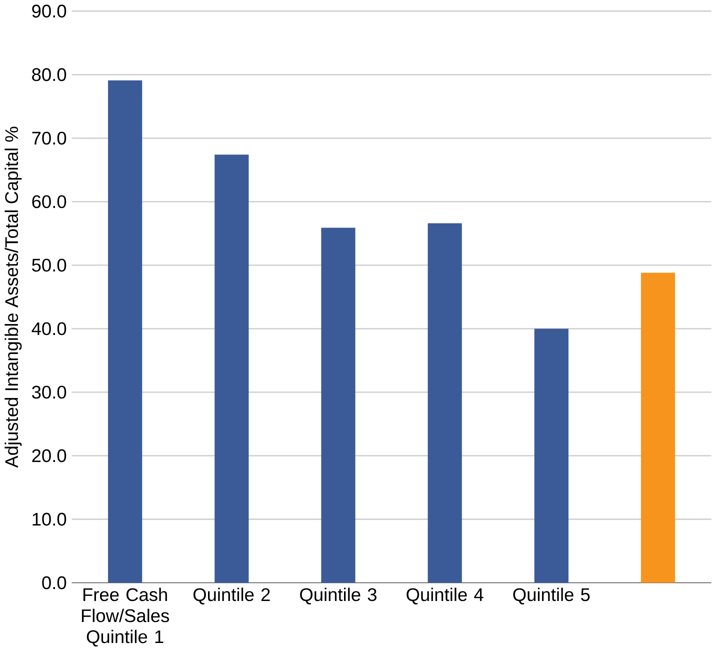  Describe the element at coordinates (54, 583) in the screenshot. I see `y-tick-label: 0.0` at that location.